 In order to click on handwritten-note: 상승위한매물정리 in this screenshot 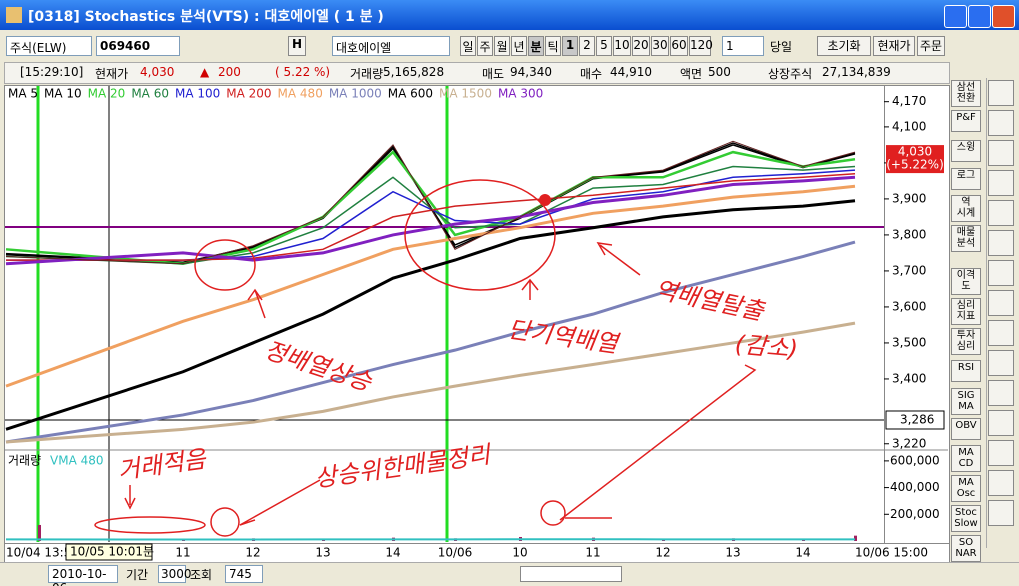, I will do `click(403, 466)`.